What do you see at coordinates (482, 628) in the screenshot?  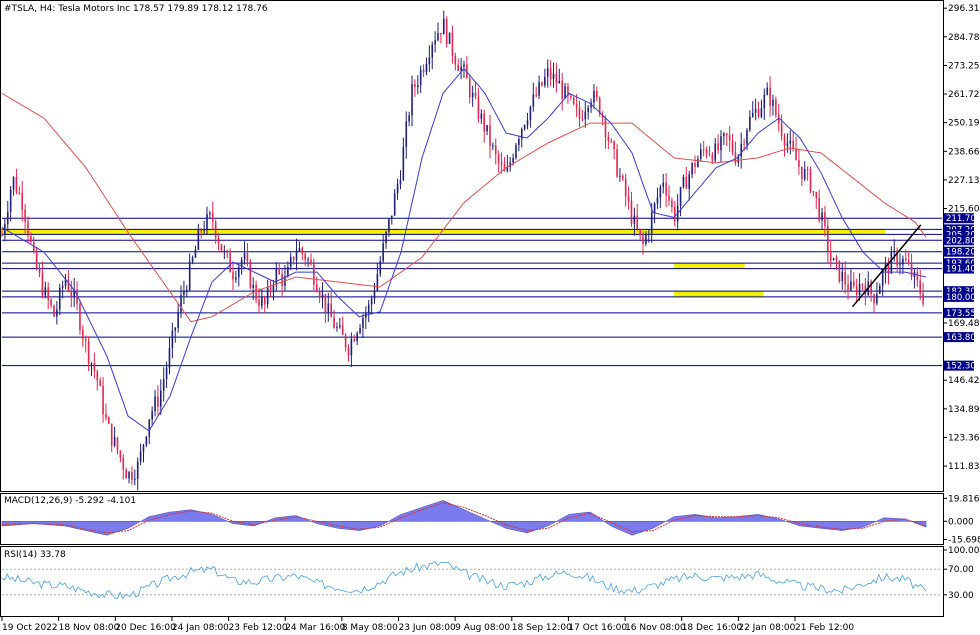 I see `time-tick-label: 9 Aug 08:00` at bounding box center [482, 628].